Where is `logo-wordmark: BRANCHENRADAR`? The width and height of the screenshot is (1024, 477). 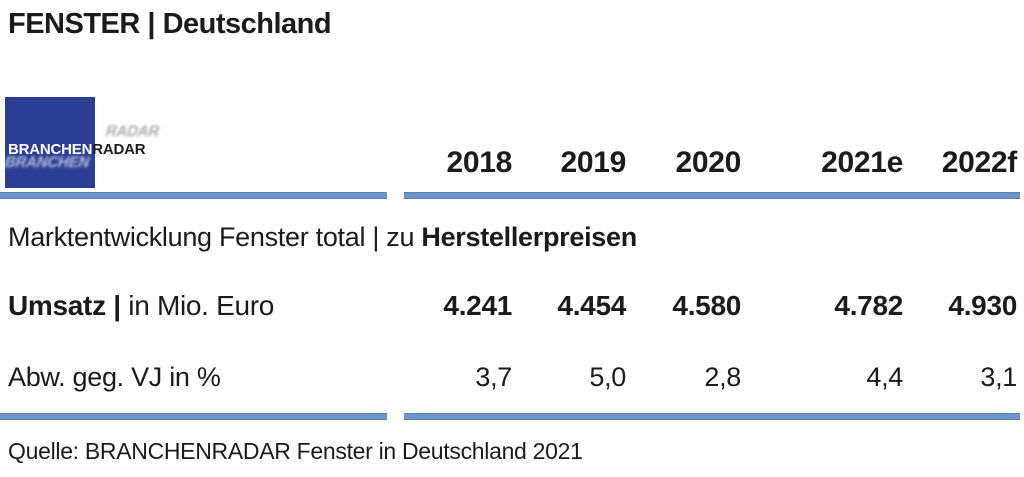
logo-wordmark: BRANCHENRADAR is located at coordinates (77, 149).